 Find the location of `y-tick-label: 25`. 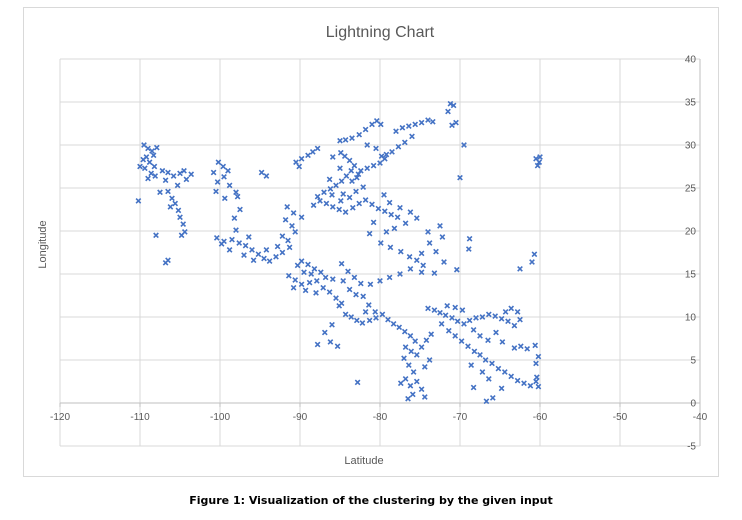

y-tick-label: 25 is located at coordinates (691, 189).